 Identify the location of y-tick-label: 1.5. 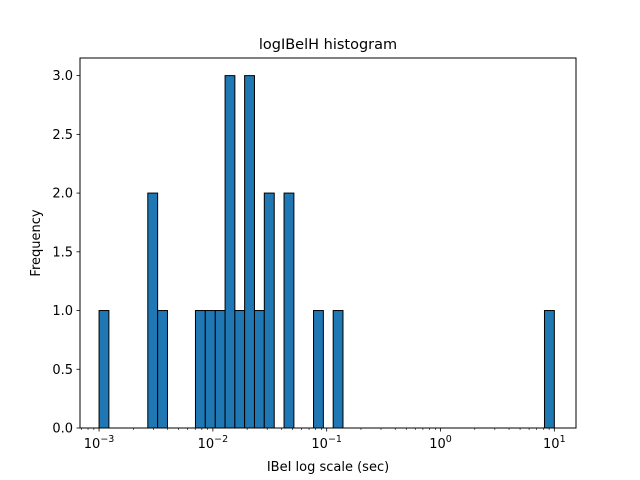
(62, 252).